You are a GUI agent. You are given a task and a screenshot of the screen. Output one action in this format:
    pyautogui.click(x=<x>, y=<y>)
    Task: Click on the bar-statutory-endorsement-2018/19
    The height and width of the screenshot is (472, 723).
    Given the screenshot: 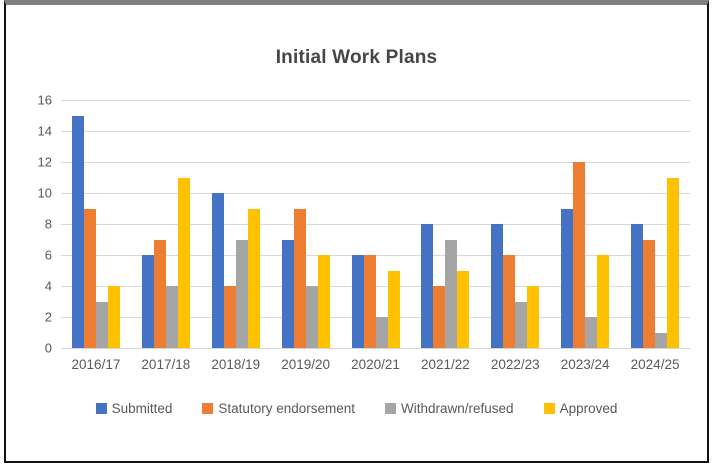 What is the action you would take?
    pyautogui.click(x=229, y=317)
    